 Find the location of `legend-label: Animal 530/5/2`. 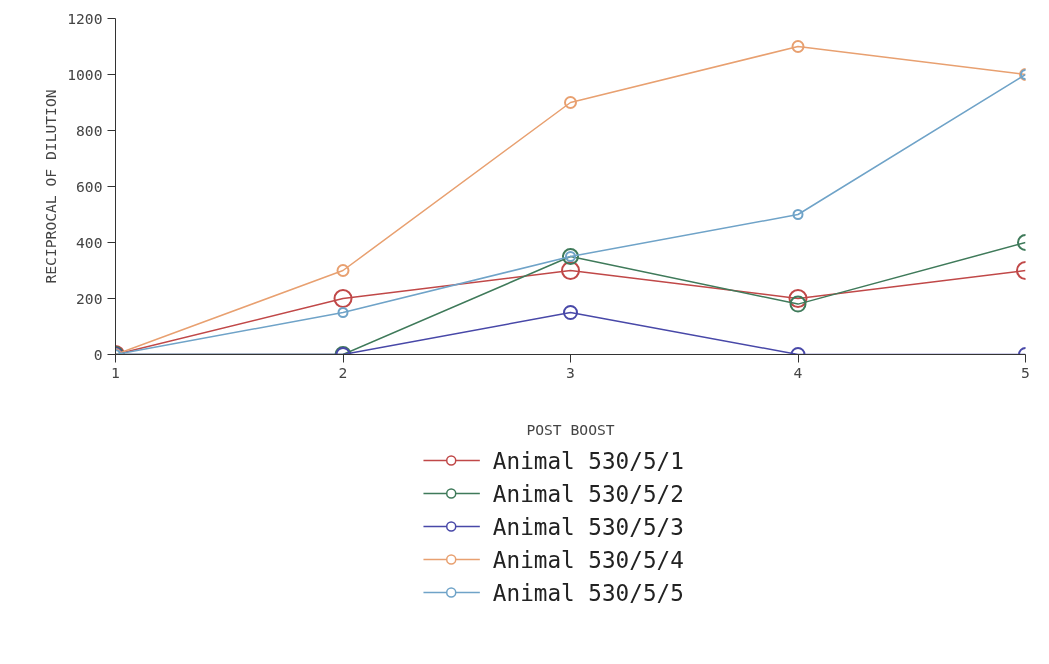

legend-label: Animal 530/5/2 is located at coordinates (588, 493).